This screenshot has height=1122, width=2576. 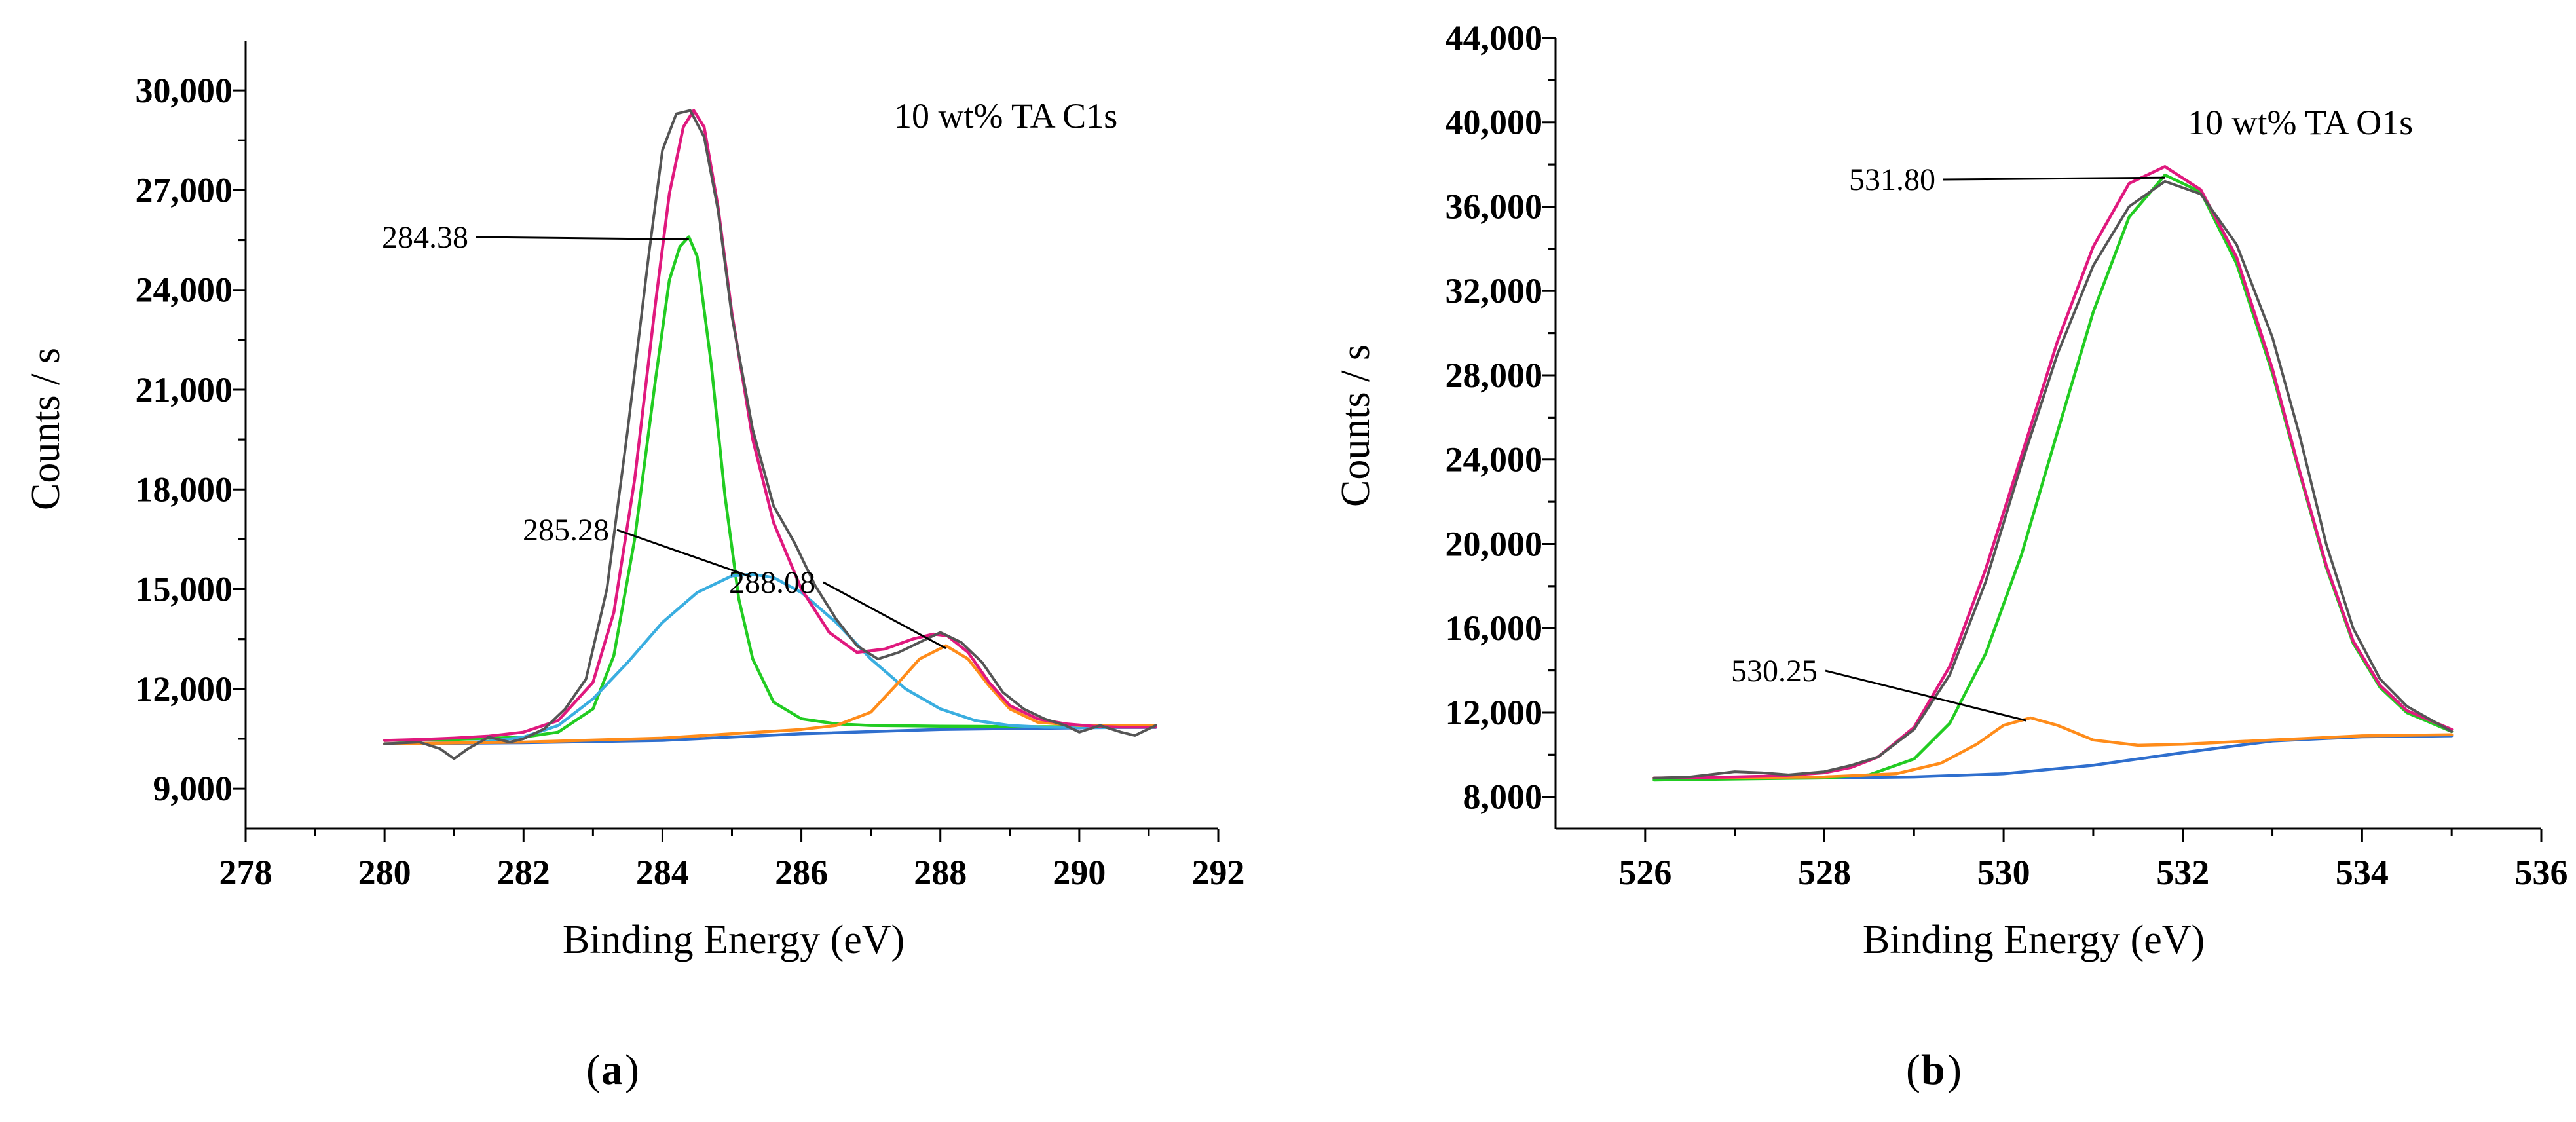 What do you see at coordinates (245, 873) in the screenshot?
I see `panel-a-xtick-label: 278` at bounding box center [245, 873].